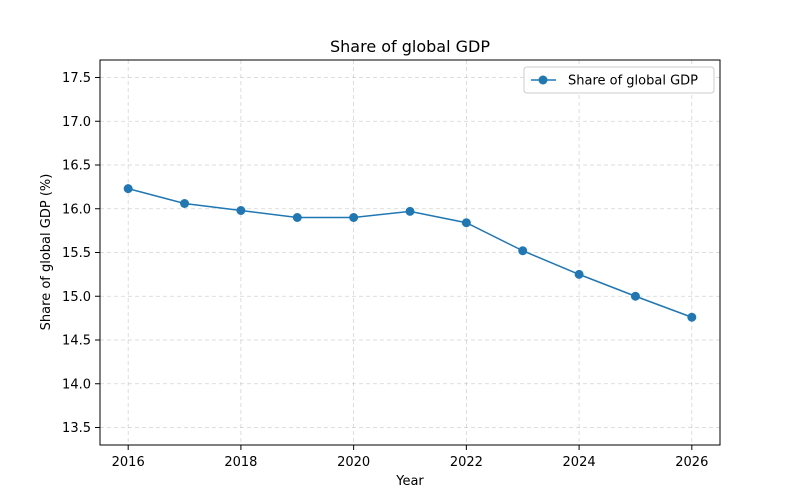  Describe the element at coordinates (76, 78) in the screenshot. I see `y-tick-label: 17.5` at that location.